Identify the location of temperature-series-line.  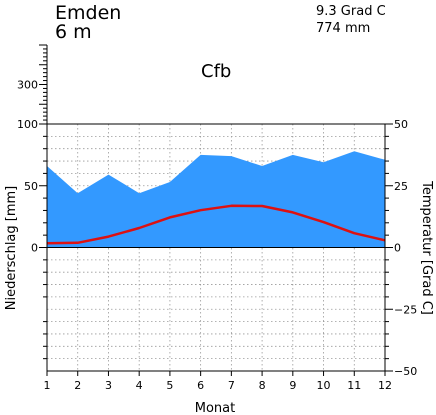
(216, 224).